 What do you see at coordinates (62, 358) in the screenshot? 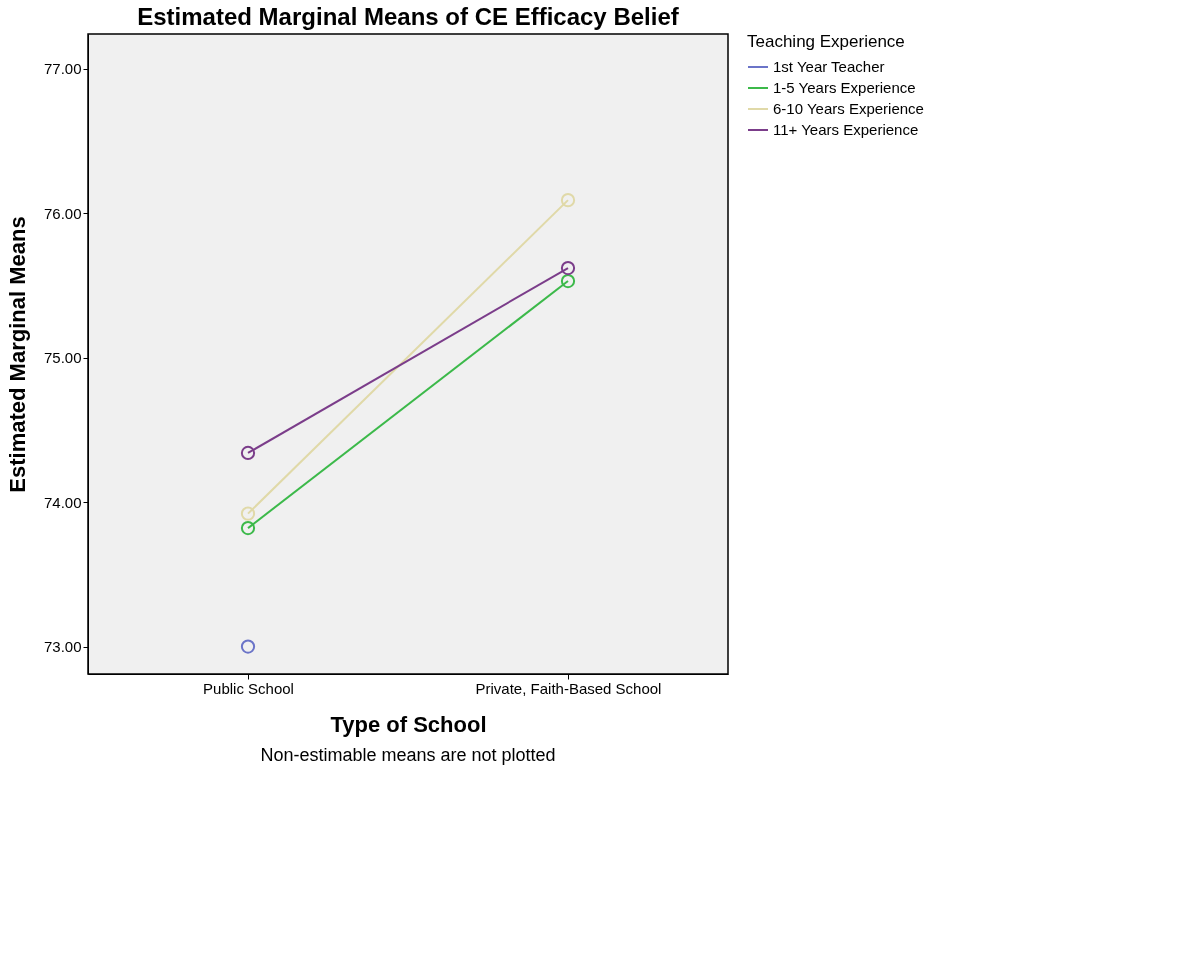
I see `y-tick-label: 75.00` at bounding box center [62, 358].